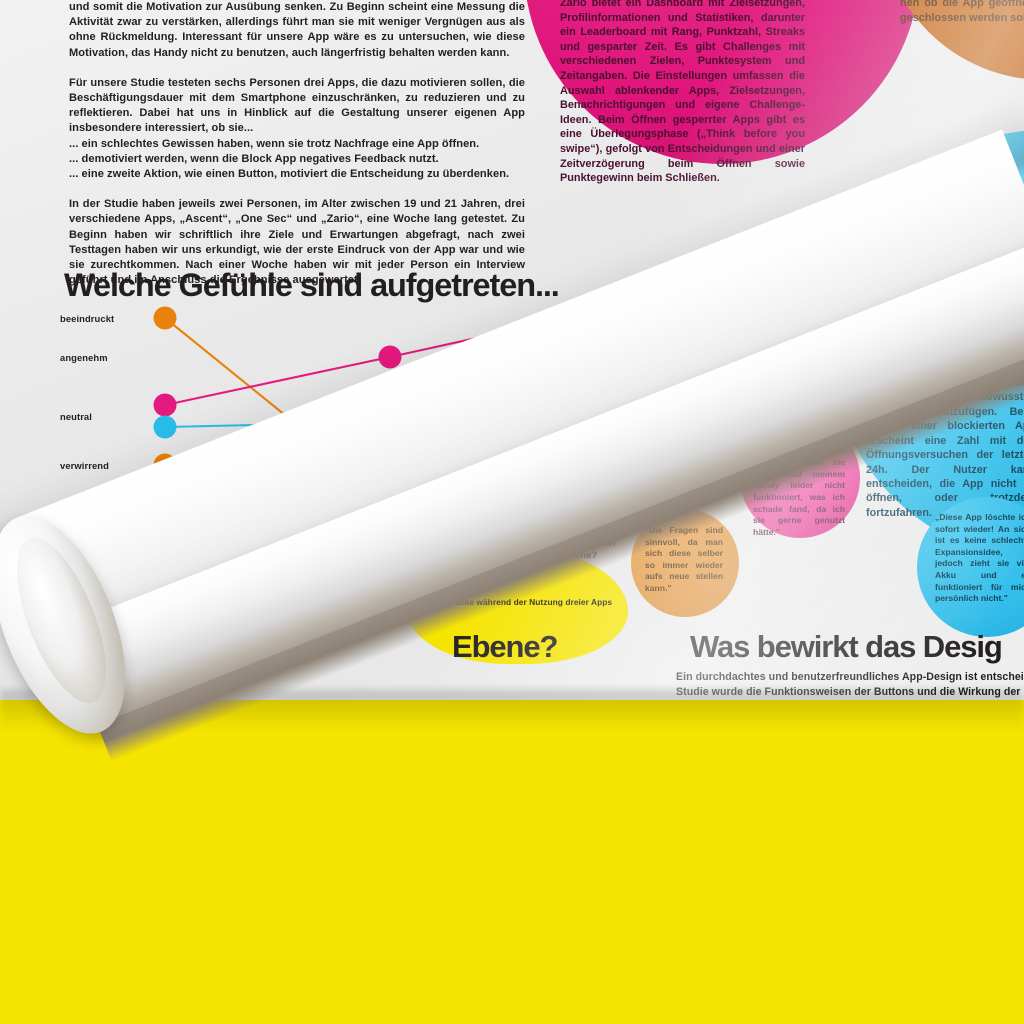 The width and height of the screenshot is (1024, 1024). I want to click on xlabel-line1: ...nach einer, so click(588, 543).